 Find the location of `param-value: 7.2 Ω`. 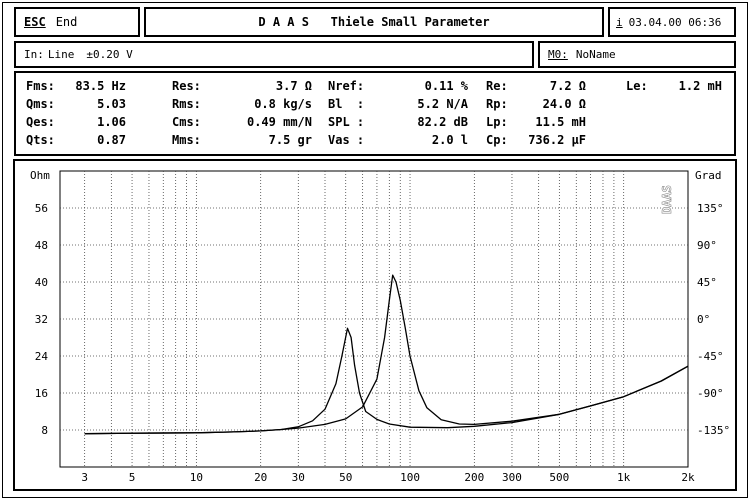

param-value: 7.2 Ω is located at coordinates (567, 86).